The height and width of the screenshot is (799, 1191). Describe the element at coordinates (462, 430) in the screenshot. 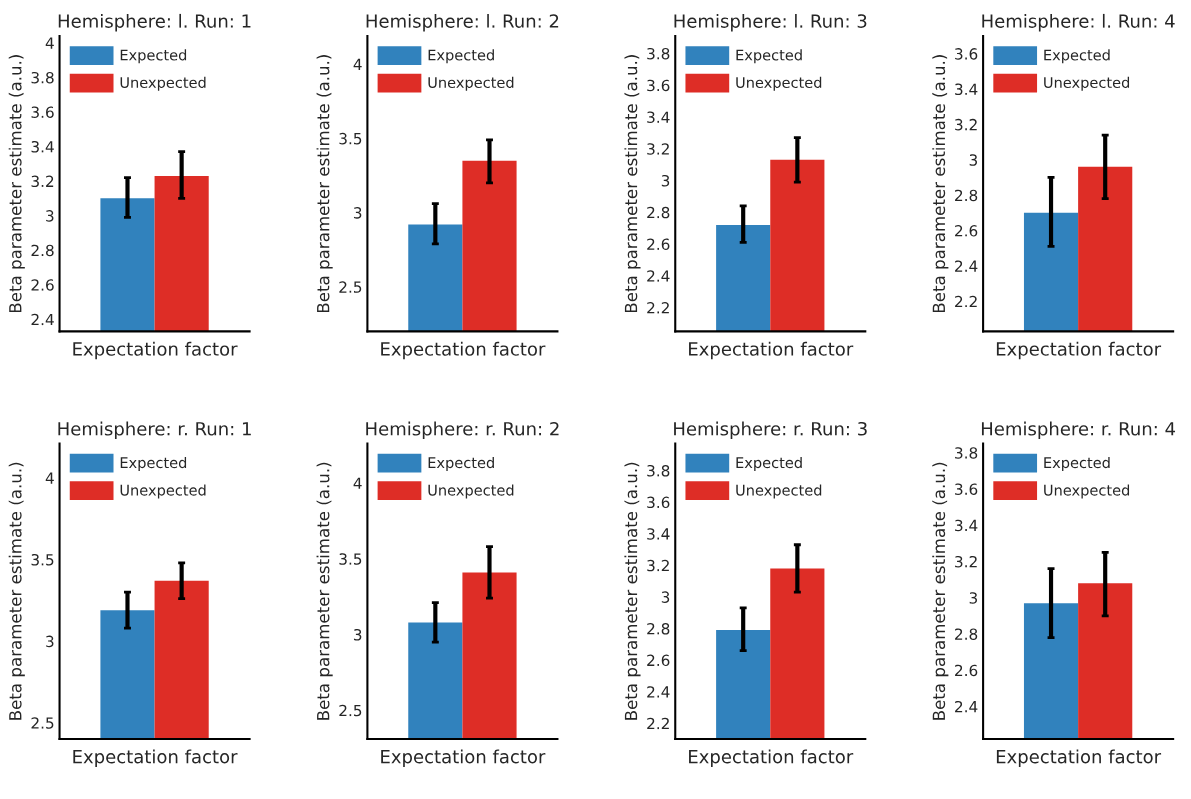

I see `chart-title: Hemisphere: r. Run: 2` at that location.